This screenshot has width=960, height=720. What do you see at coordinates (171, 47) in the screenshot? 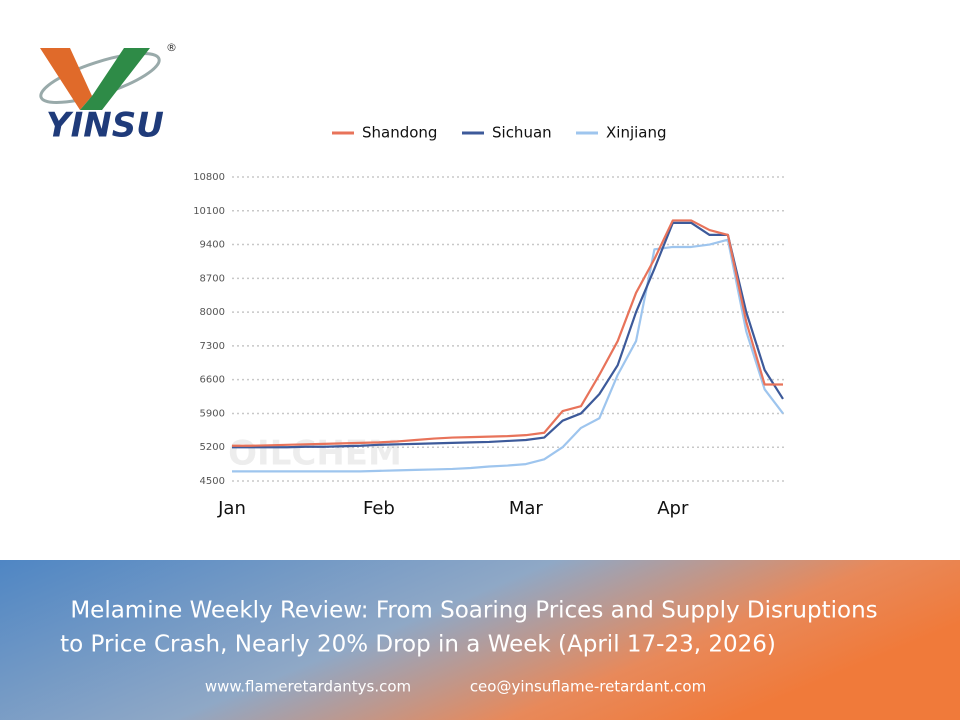
I see `logo-registered: ®` at bounding box center [171, 47].